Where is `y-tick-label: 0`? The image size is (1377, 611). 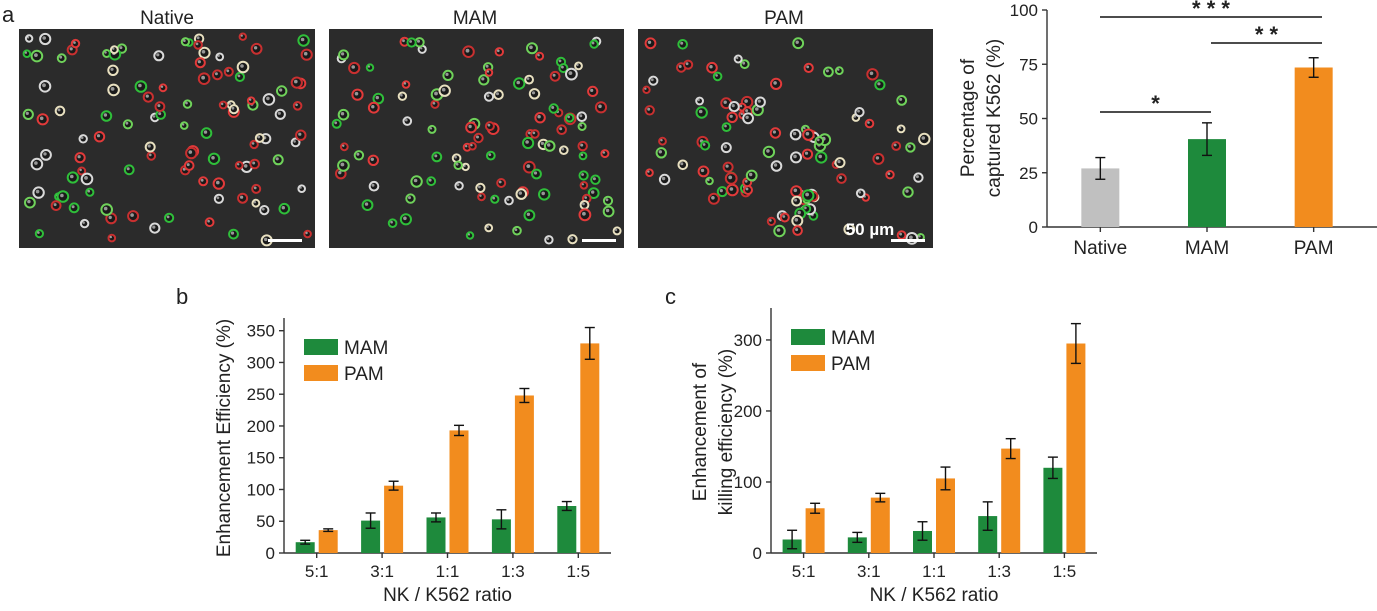
y-tick-label: 0 is located at coordinates (270, 553).